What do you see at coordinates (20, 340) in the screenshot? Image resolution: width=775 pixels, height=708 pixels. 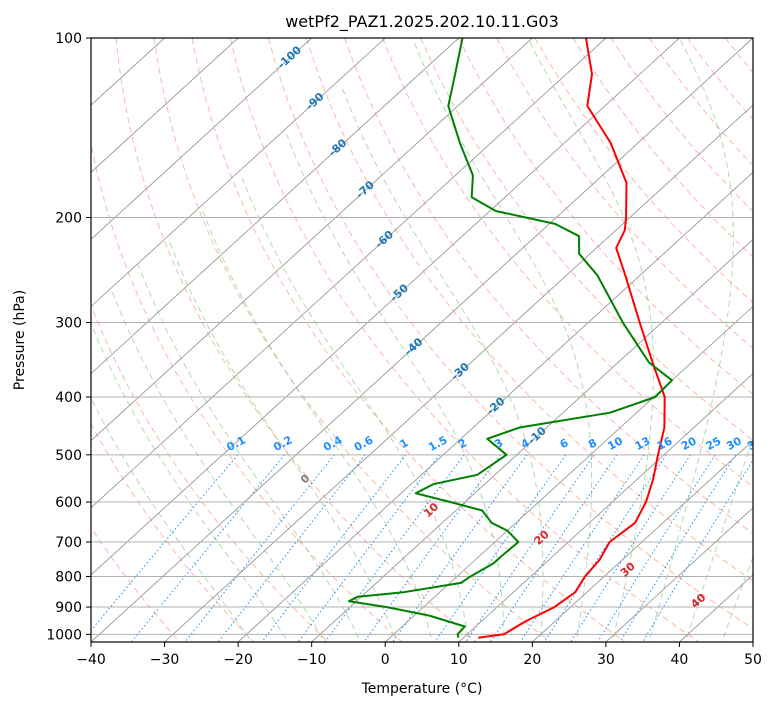 I see `y-axis-title: Pressure (hPa)` at bounding box center [20, 340].